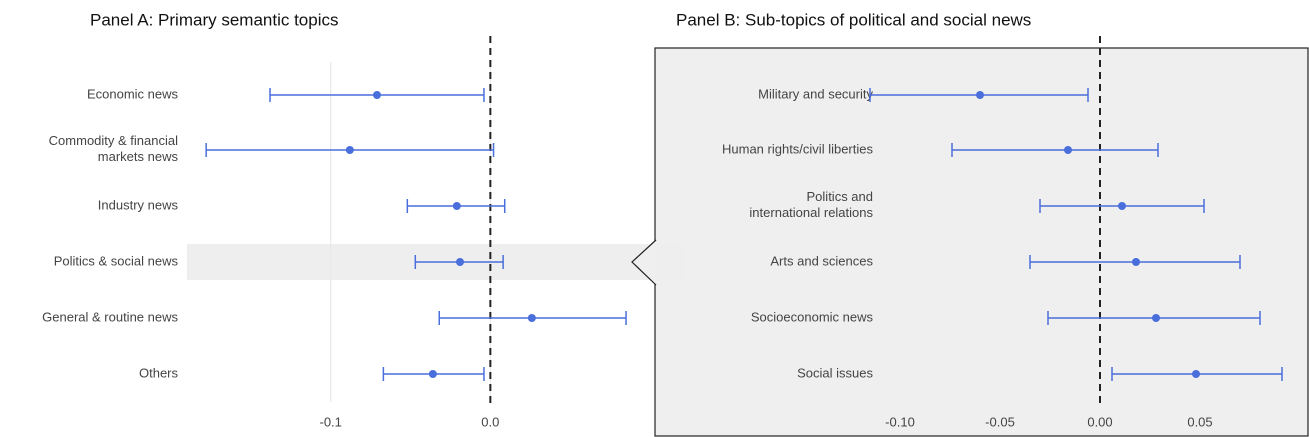  What do you see at coordinates (116, 260) in the screenshot?
I see `category-label: Politics & social news` at bounding box center [116, 260].